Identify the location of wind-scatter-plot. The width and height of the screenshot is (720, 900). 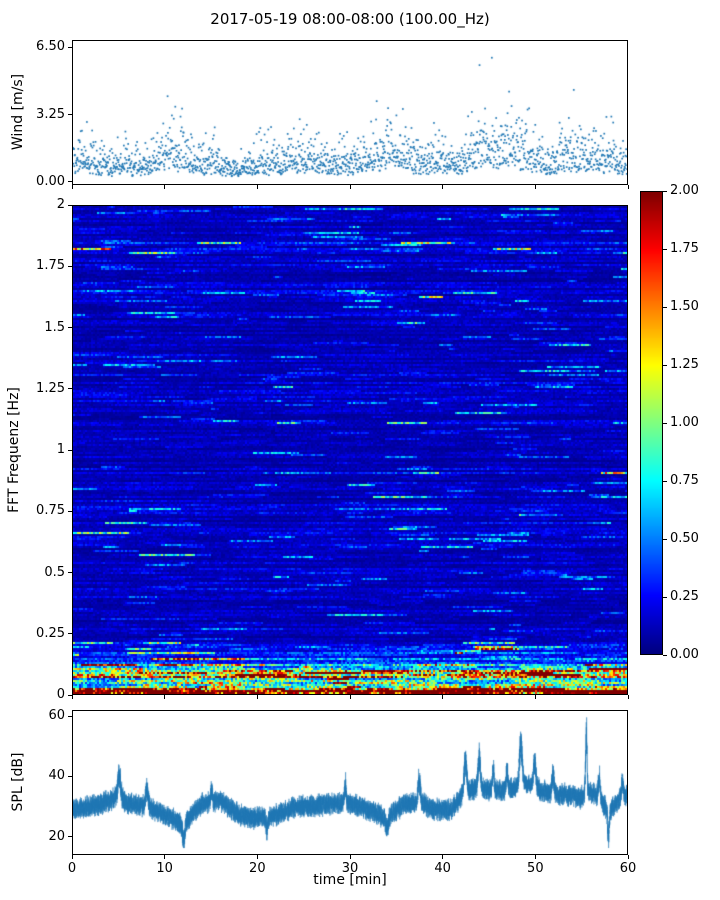
(350, 112).